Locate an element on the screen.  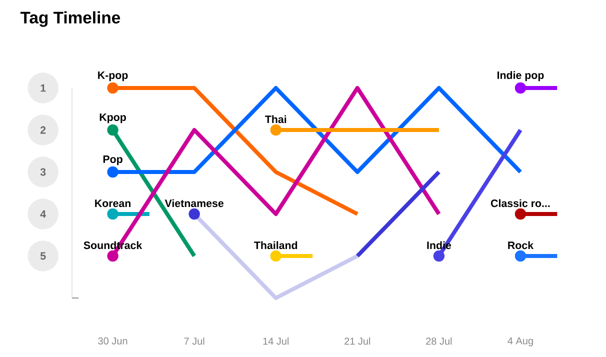
x-tick-label: 14 Jul is located at coordinates (276, 341).